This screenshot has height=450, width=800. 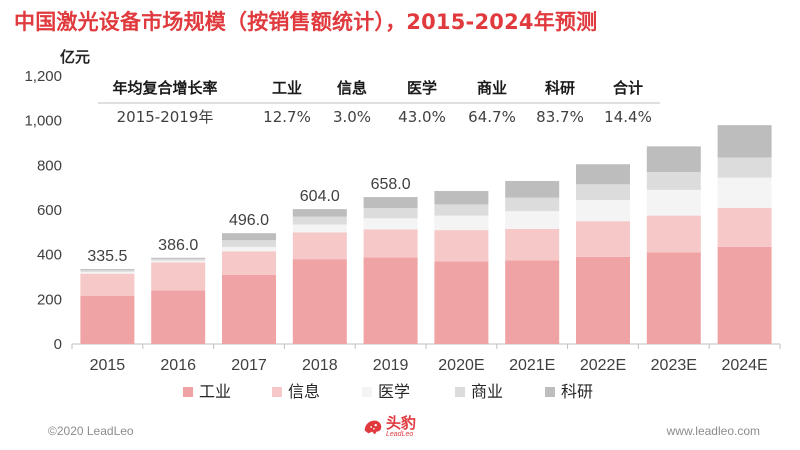 I want to click on y-tick-label: 0, so click(x=58, y=344).